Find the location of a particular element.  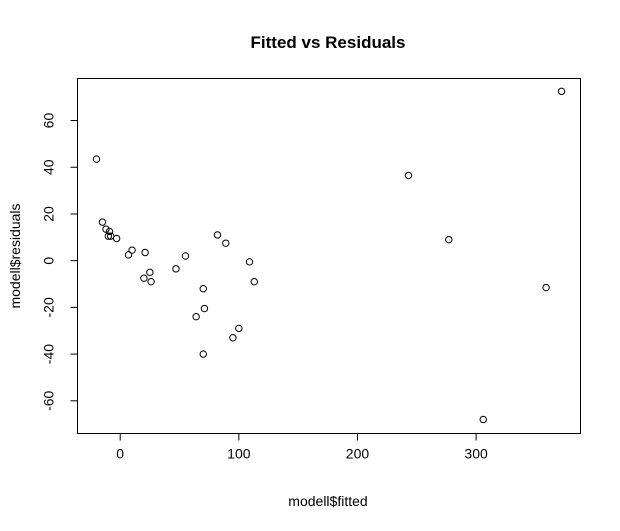

y-tick-label: -40 is located at coordinates (49, 354).